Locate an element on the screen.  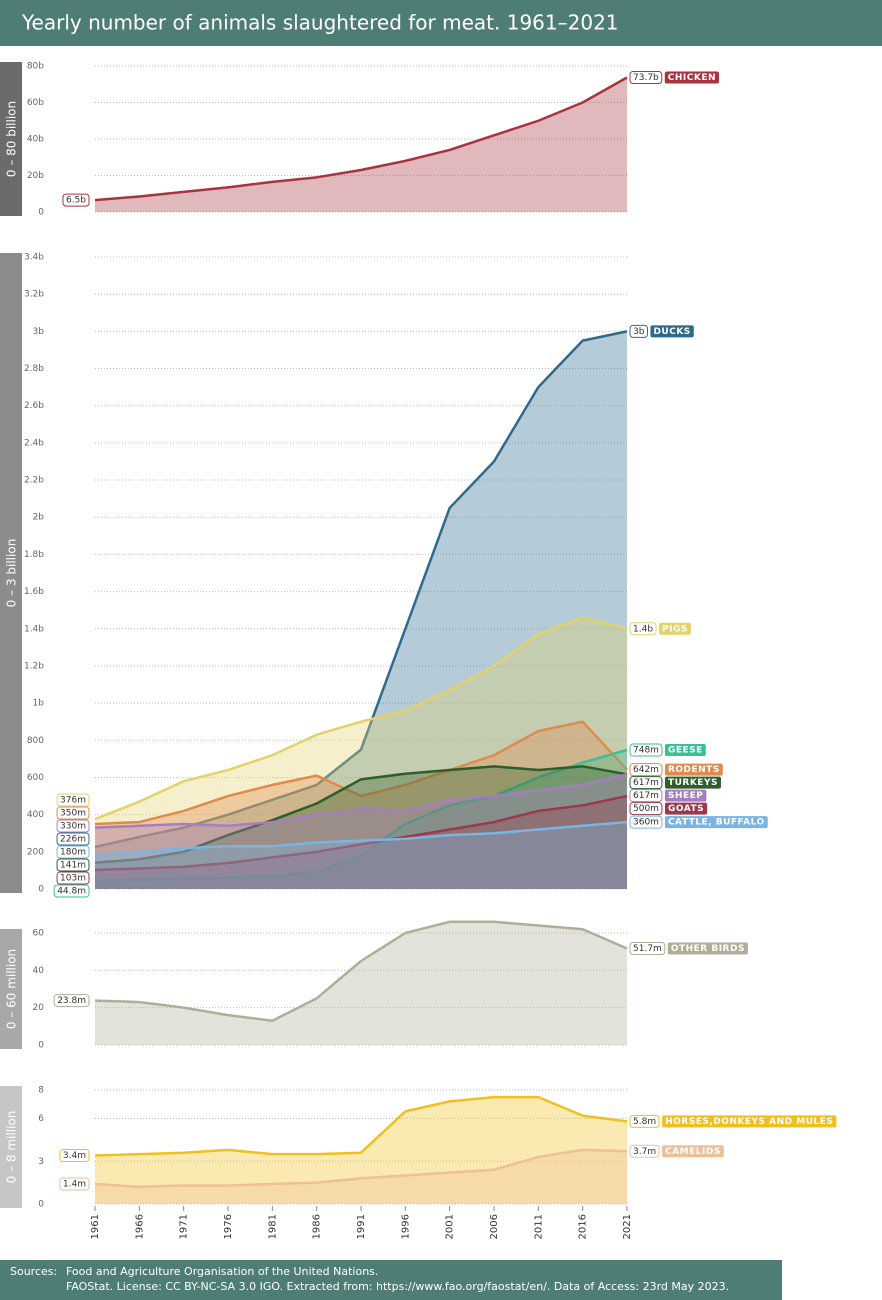
y-tick-label: 20b is located at coordinates (35, 176).